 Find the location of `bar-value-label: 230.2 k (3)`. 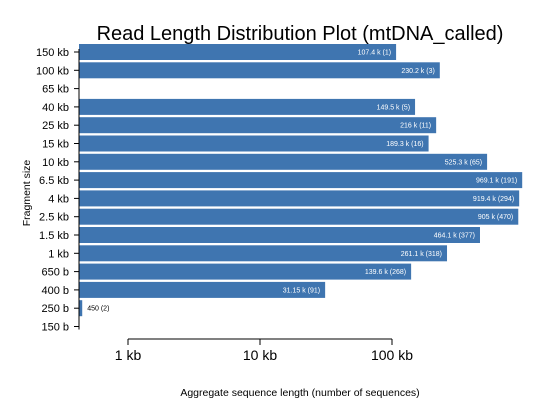

bar-value-label: 230.2 k (3) is located at coordinates (417, 71).